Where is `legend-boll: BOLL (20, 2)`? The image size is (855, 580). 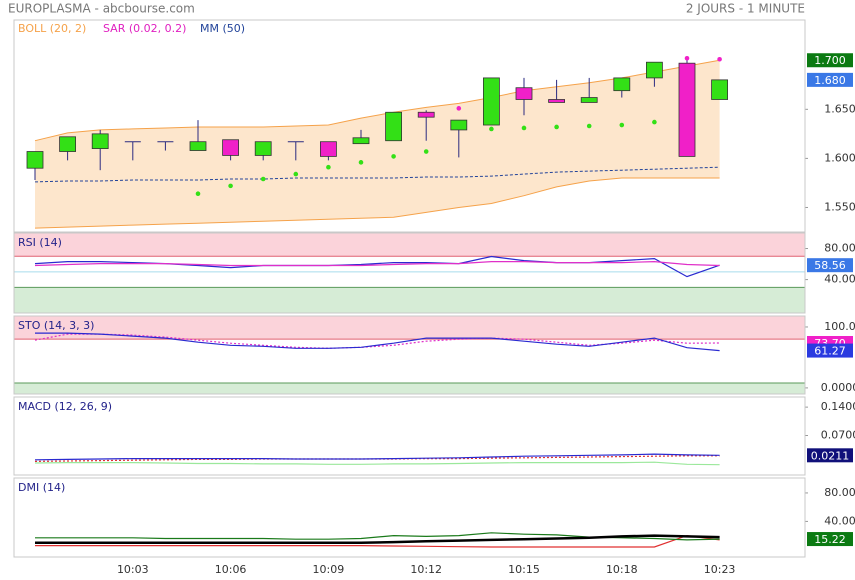
legend-boll: BOLL (20, 2) is located at coordinates (52, 28).